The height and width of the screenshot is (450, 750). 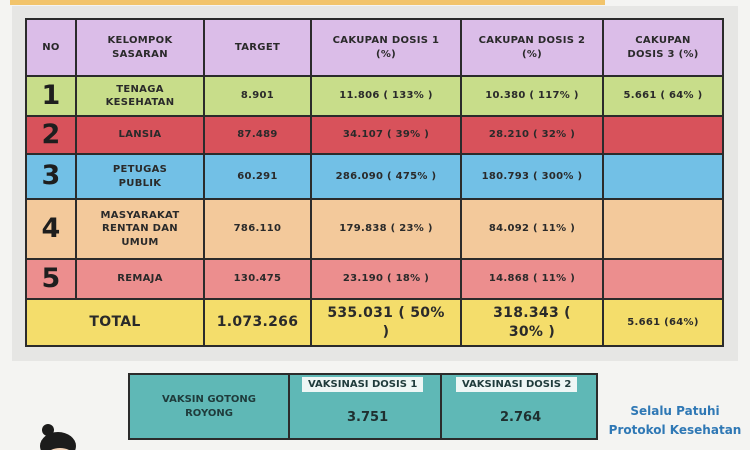 I want to click on table-cell: 11.806 ( 133% ), so click(x=386, y=96).